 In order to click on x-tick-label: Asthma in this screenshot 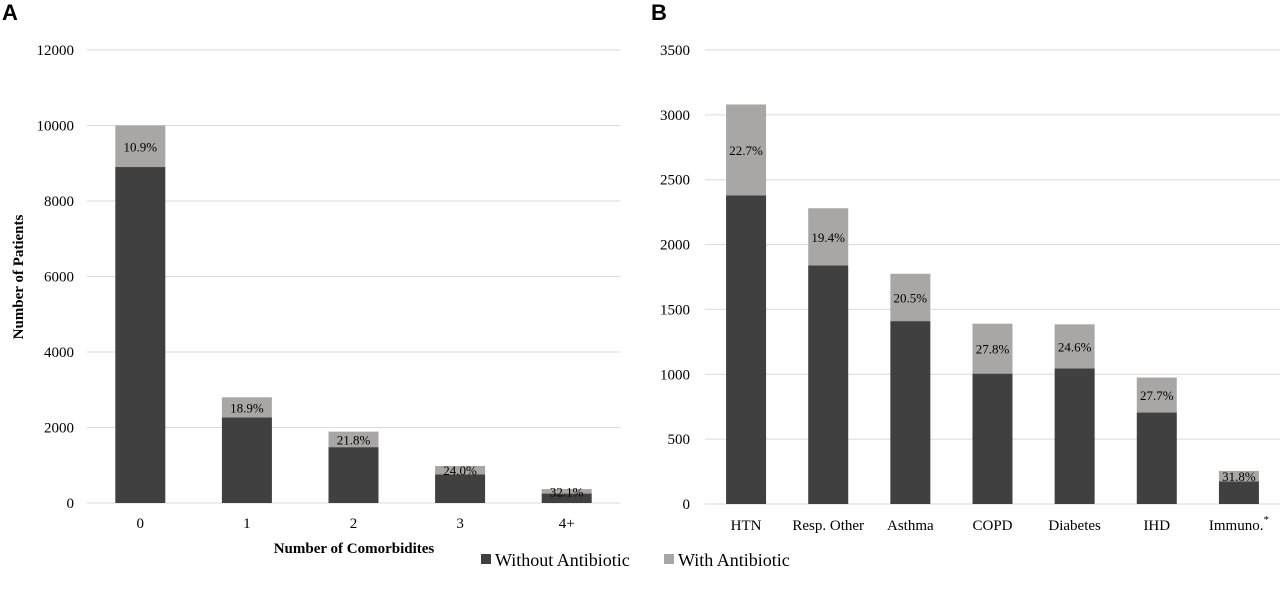, I will do `click(910, 526)`.